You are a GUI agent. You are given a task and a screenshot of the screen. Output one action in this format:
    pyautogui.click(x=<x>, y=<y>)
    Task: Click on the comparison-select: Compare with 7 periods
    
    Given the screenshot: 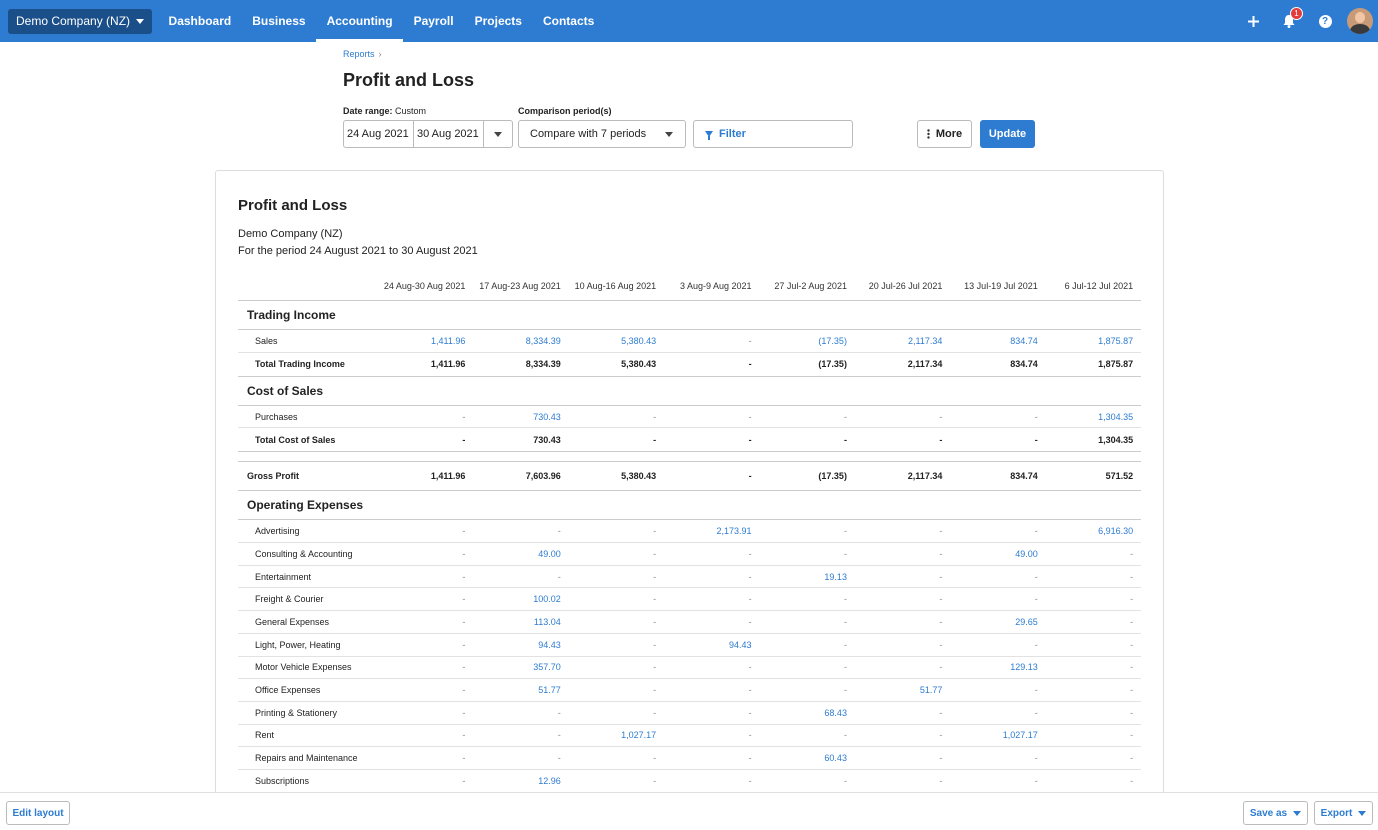 What is the action you would take?
    pyautogui.click(x=602, y=134)
    